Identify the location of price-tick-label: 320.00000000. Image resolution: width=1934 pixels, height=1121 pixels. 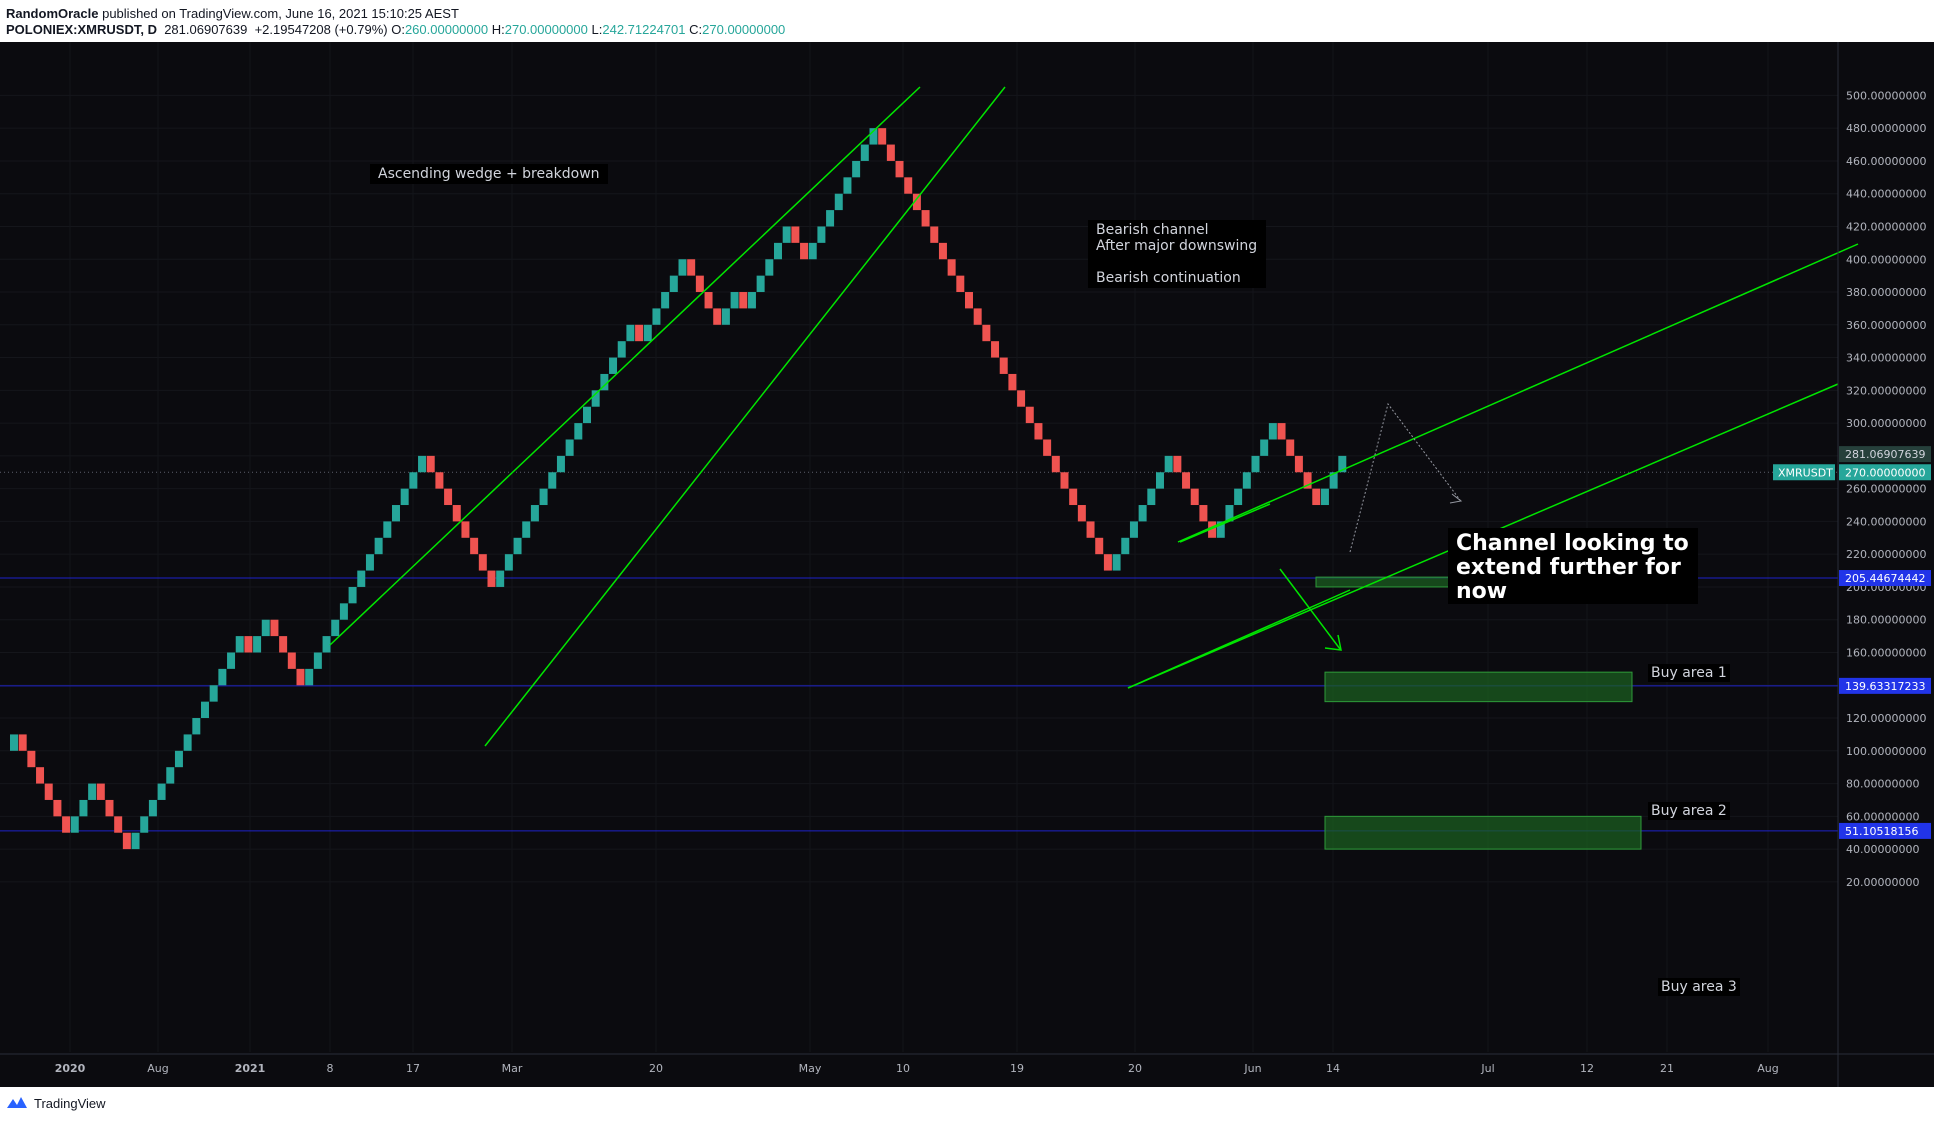
(1886, 390).